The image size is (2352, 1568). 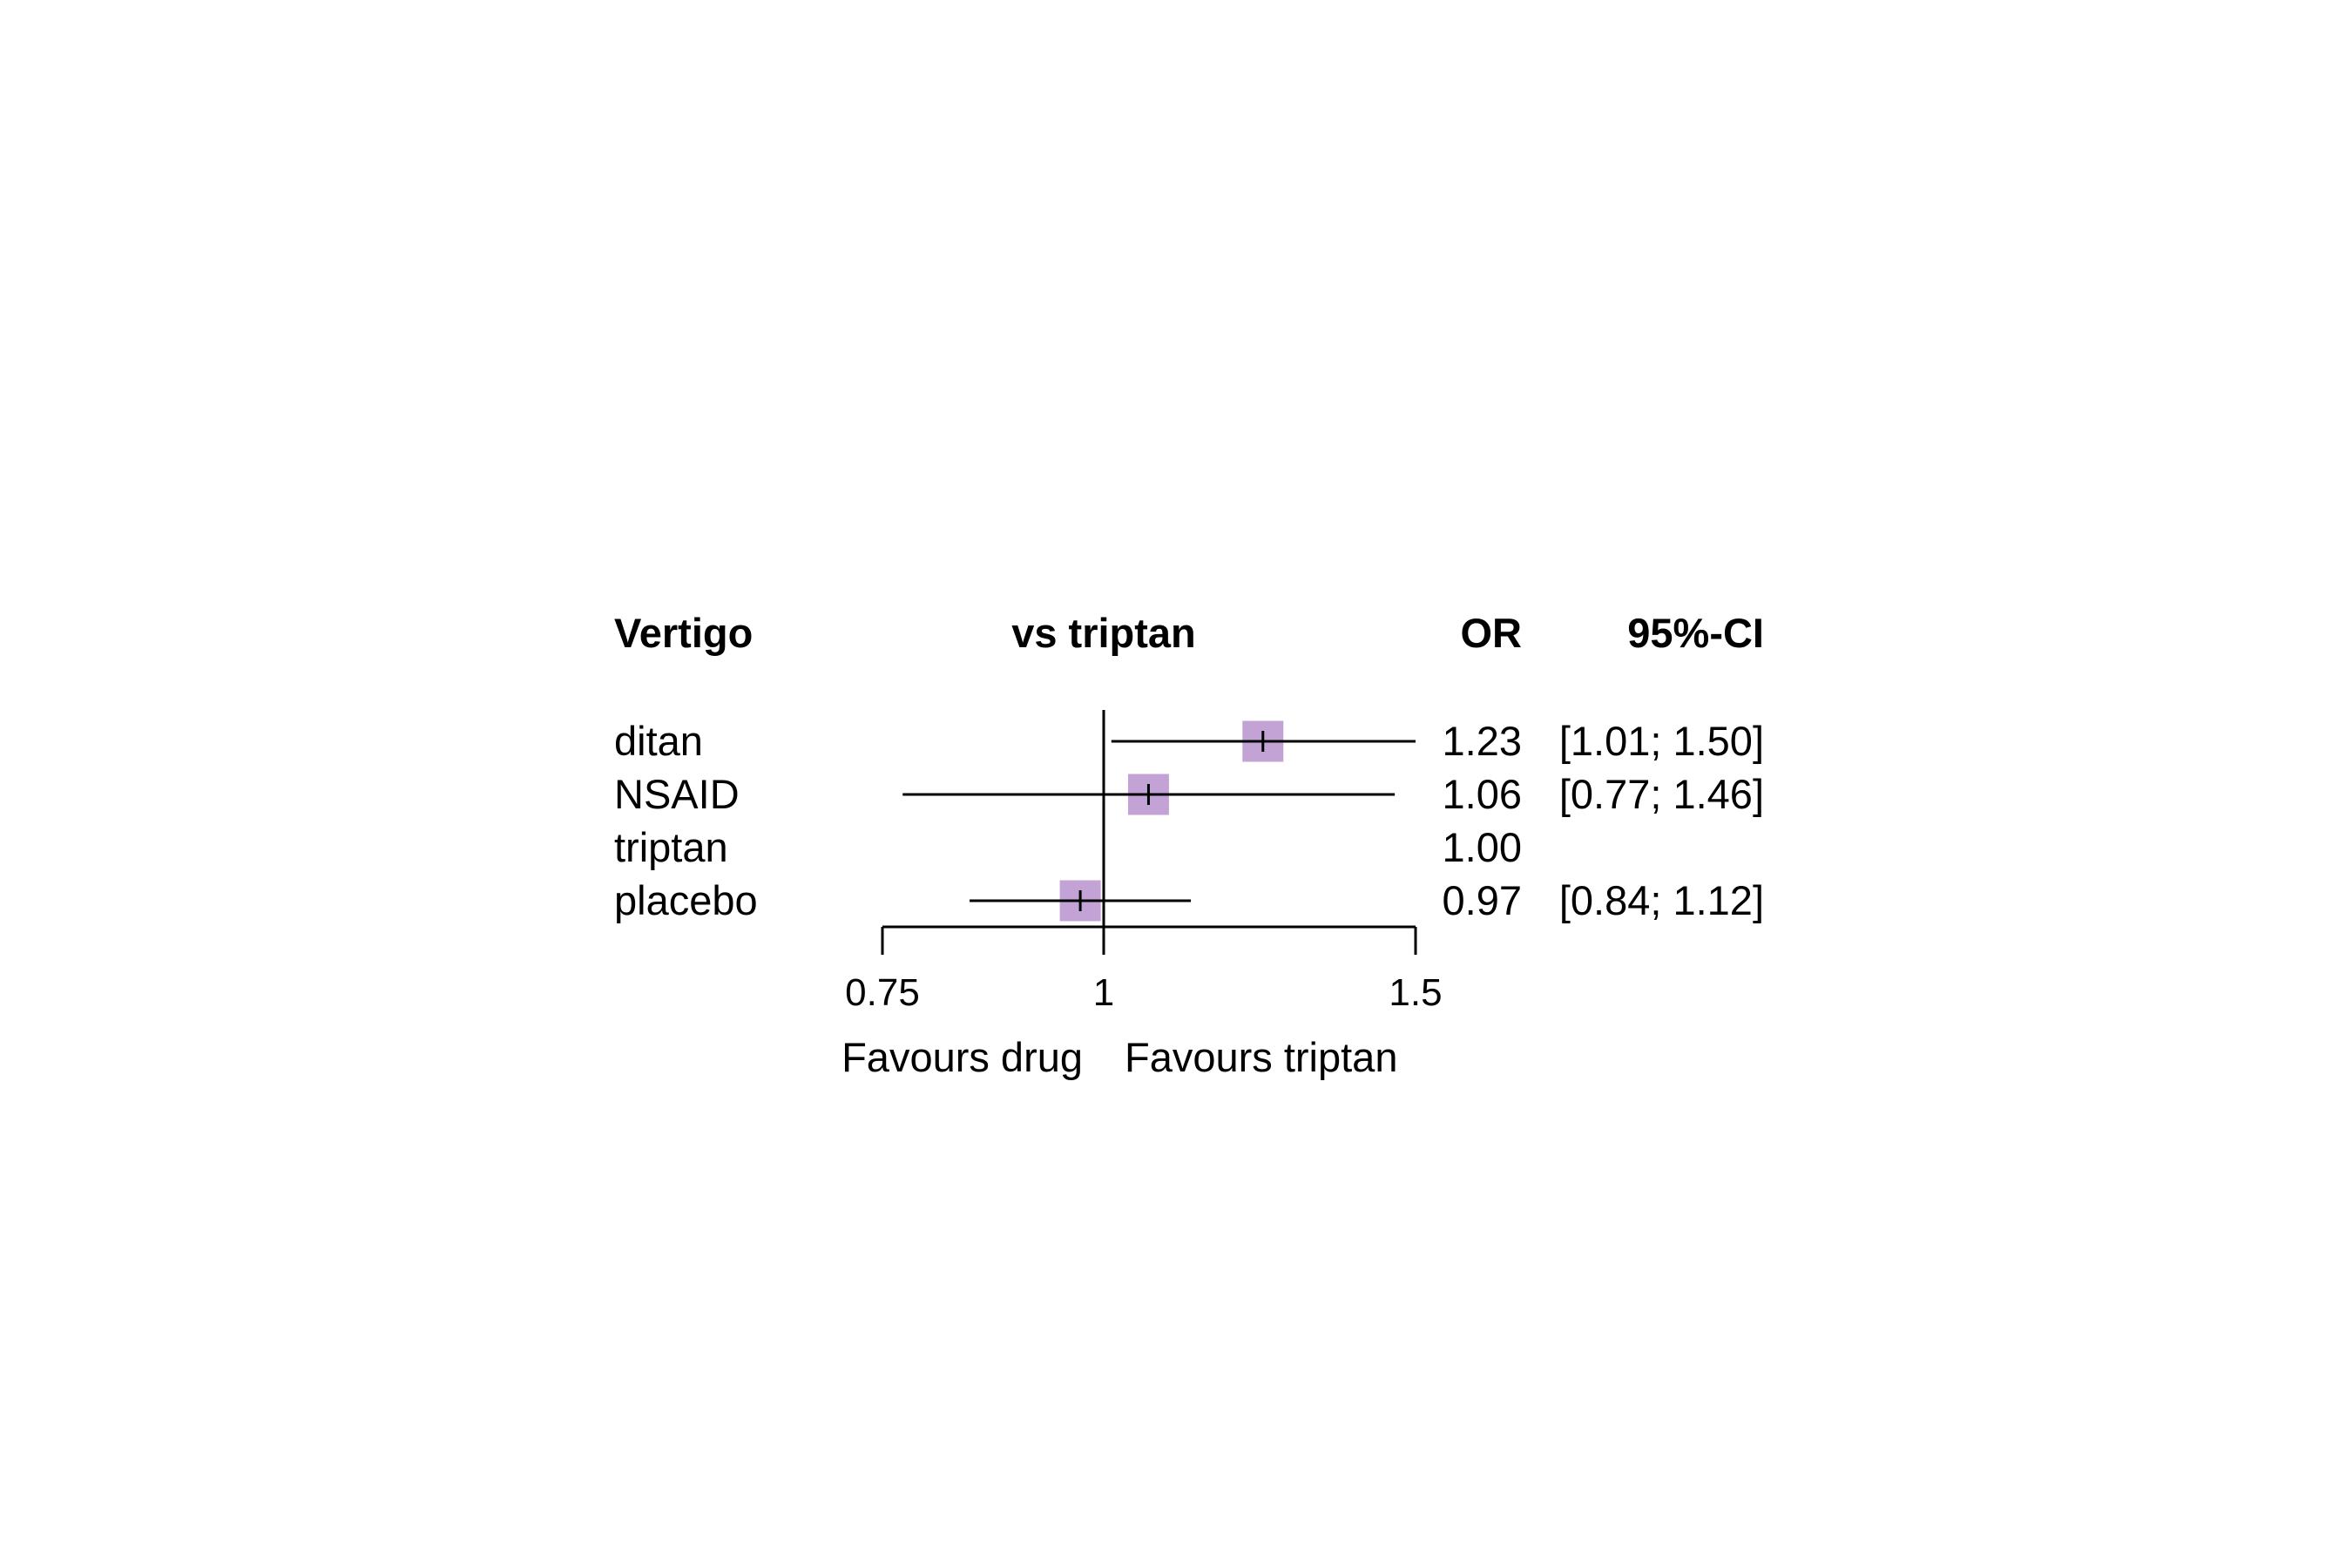 What do you see at coordinates (686, 900) in the screenshot?
I see `row-label: placebo` at bounding box center [686, 900].